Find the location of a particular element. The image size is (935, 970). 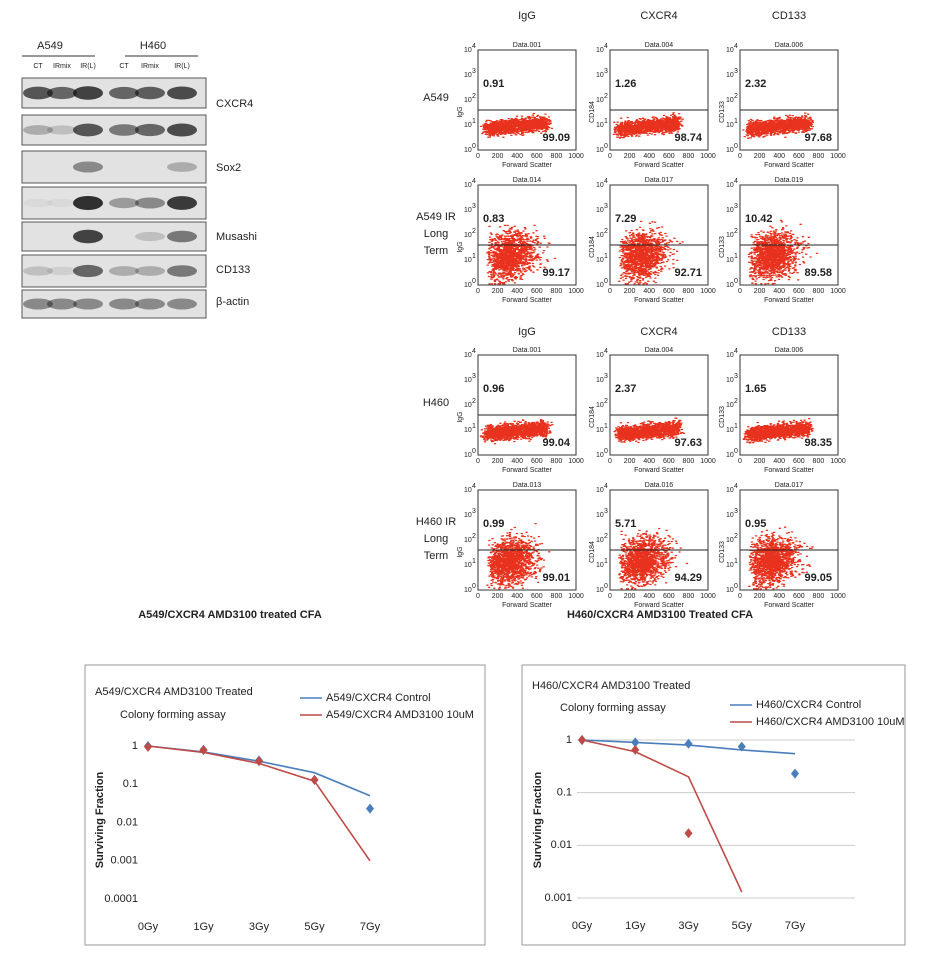

lower-percent: 99.05 is located at coordinates (818, 578).